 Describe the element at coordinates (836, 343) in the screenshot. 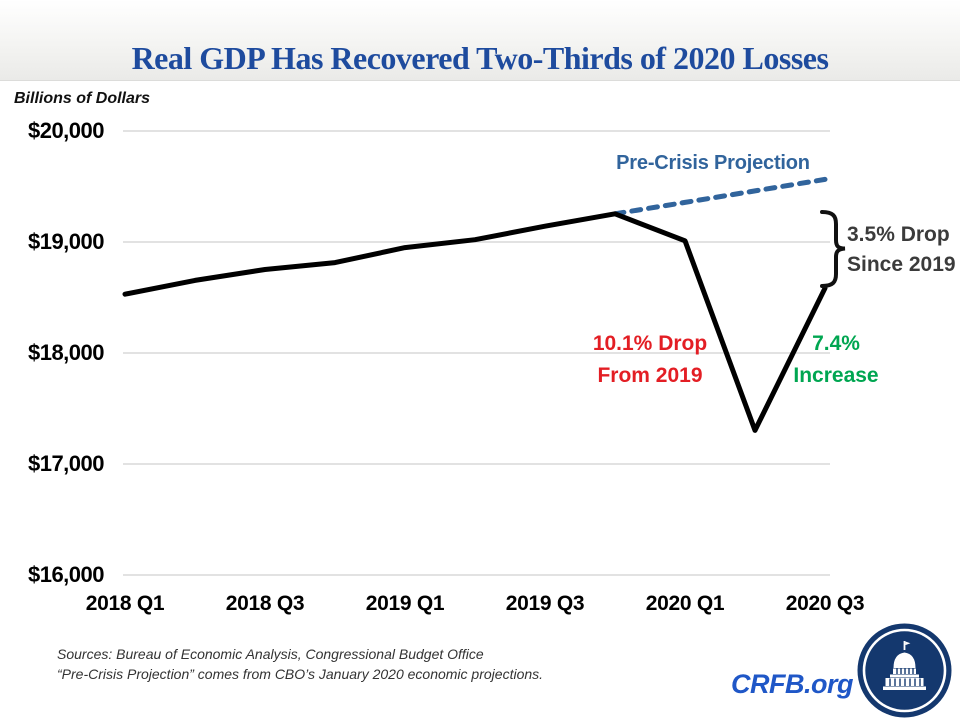

I see `annotation-line: 7.4%` at that location.